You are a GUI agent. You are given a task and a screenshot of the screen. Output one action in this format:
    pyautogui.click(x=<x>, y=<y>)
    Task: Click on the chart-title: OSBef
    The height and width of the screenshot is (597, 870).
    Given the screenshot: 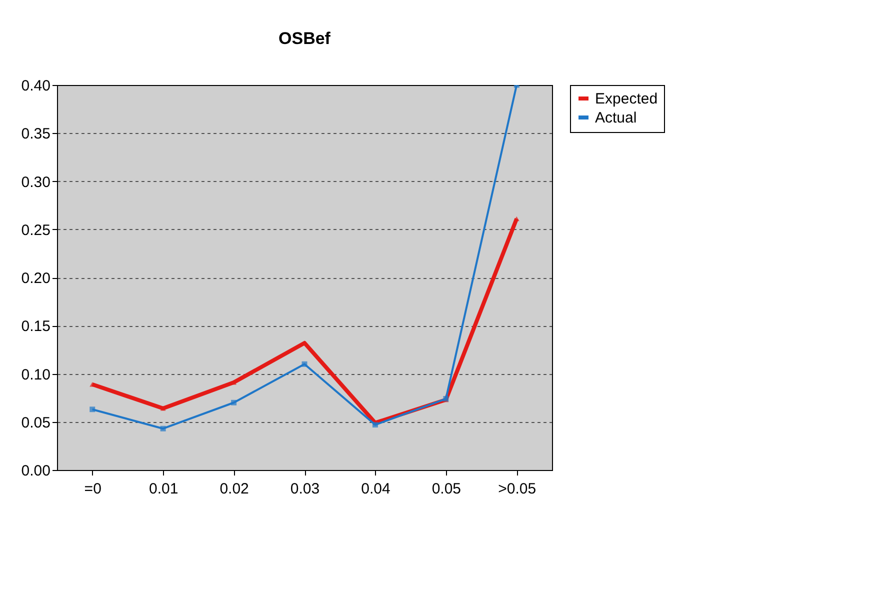 What is the action you would take?
    pyautogui.click(x=304, y=38)
    